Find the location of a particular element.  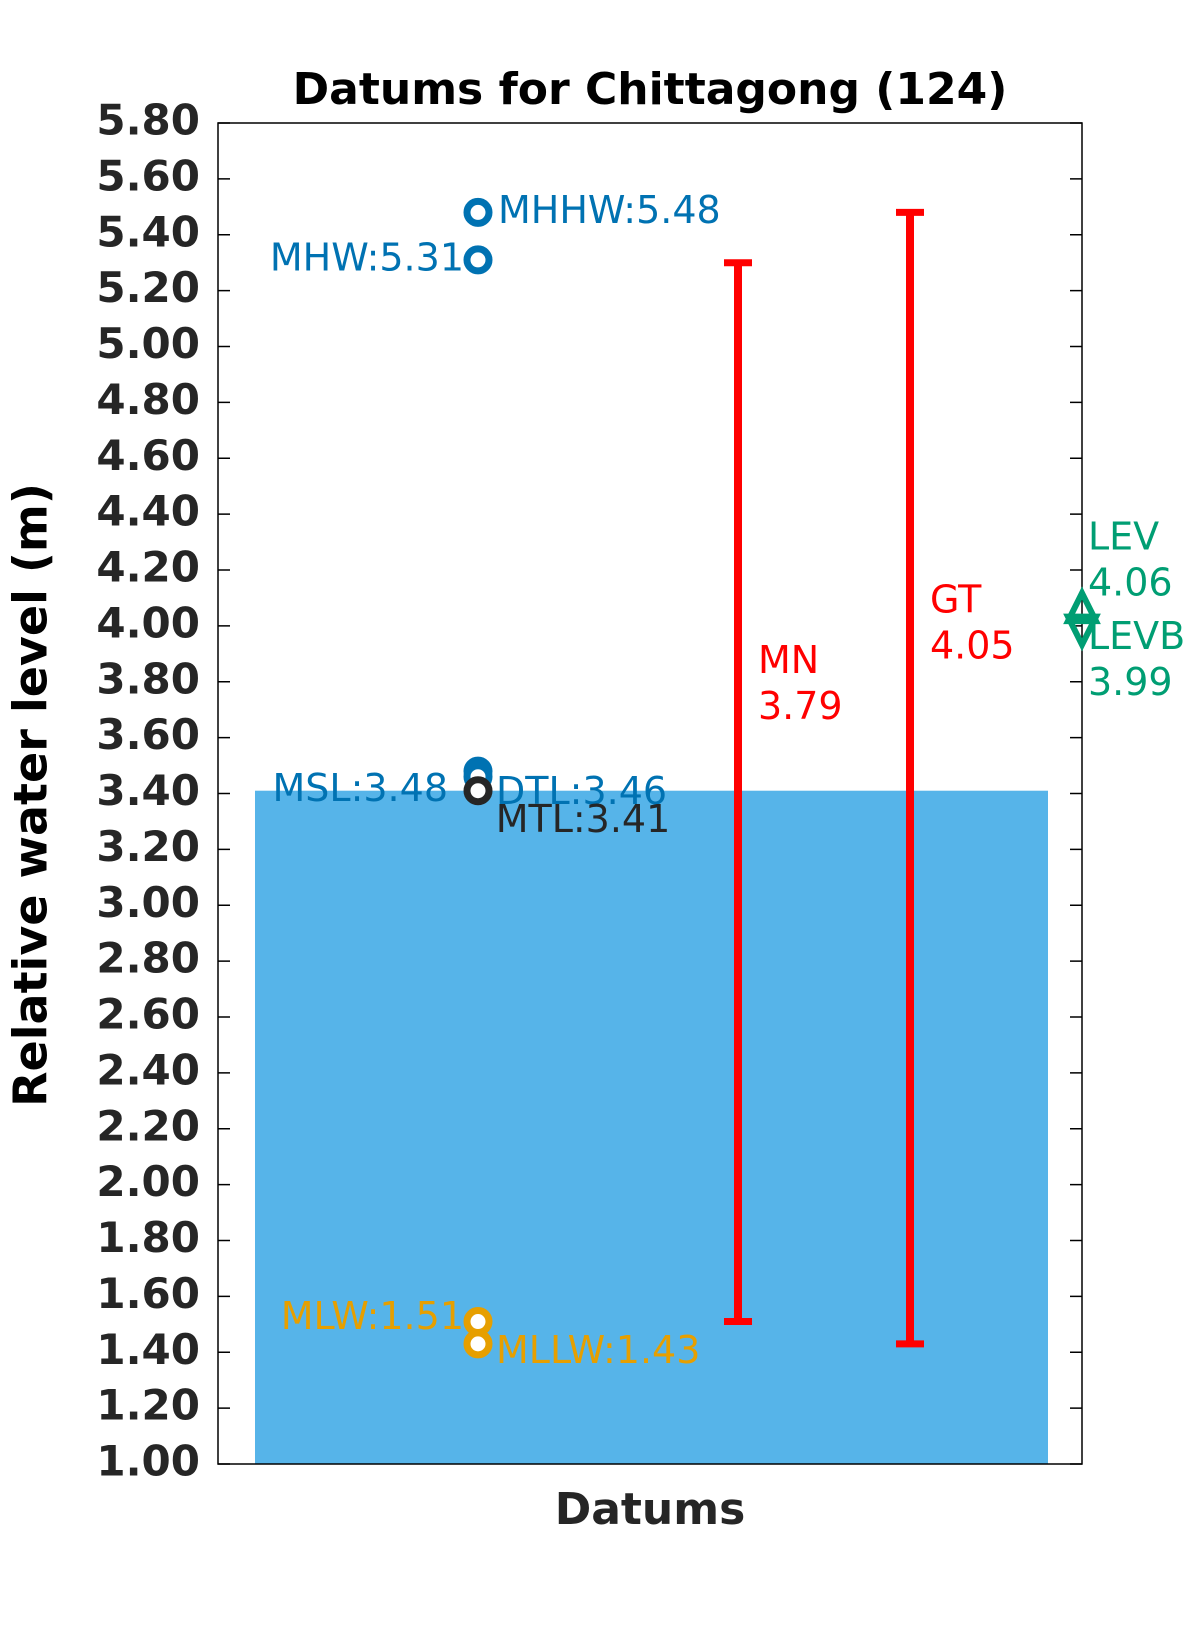

y-tick-label: 4.60 is located at coordinates (148, 455).